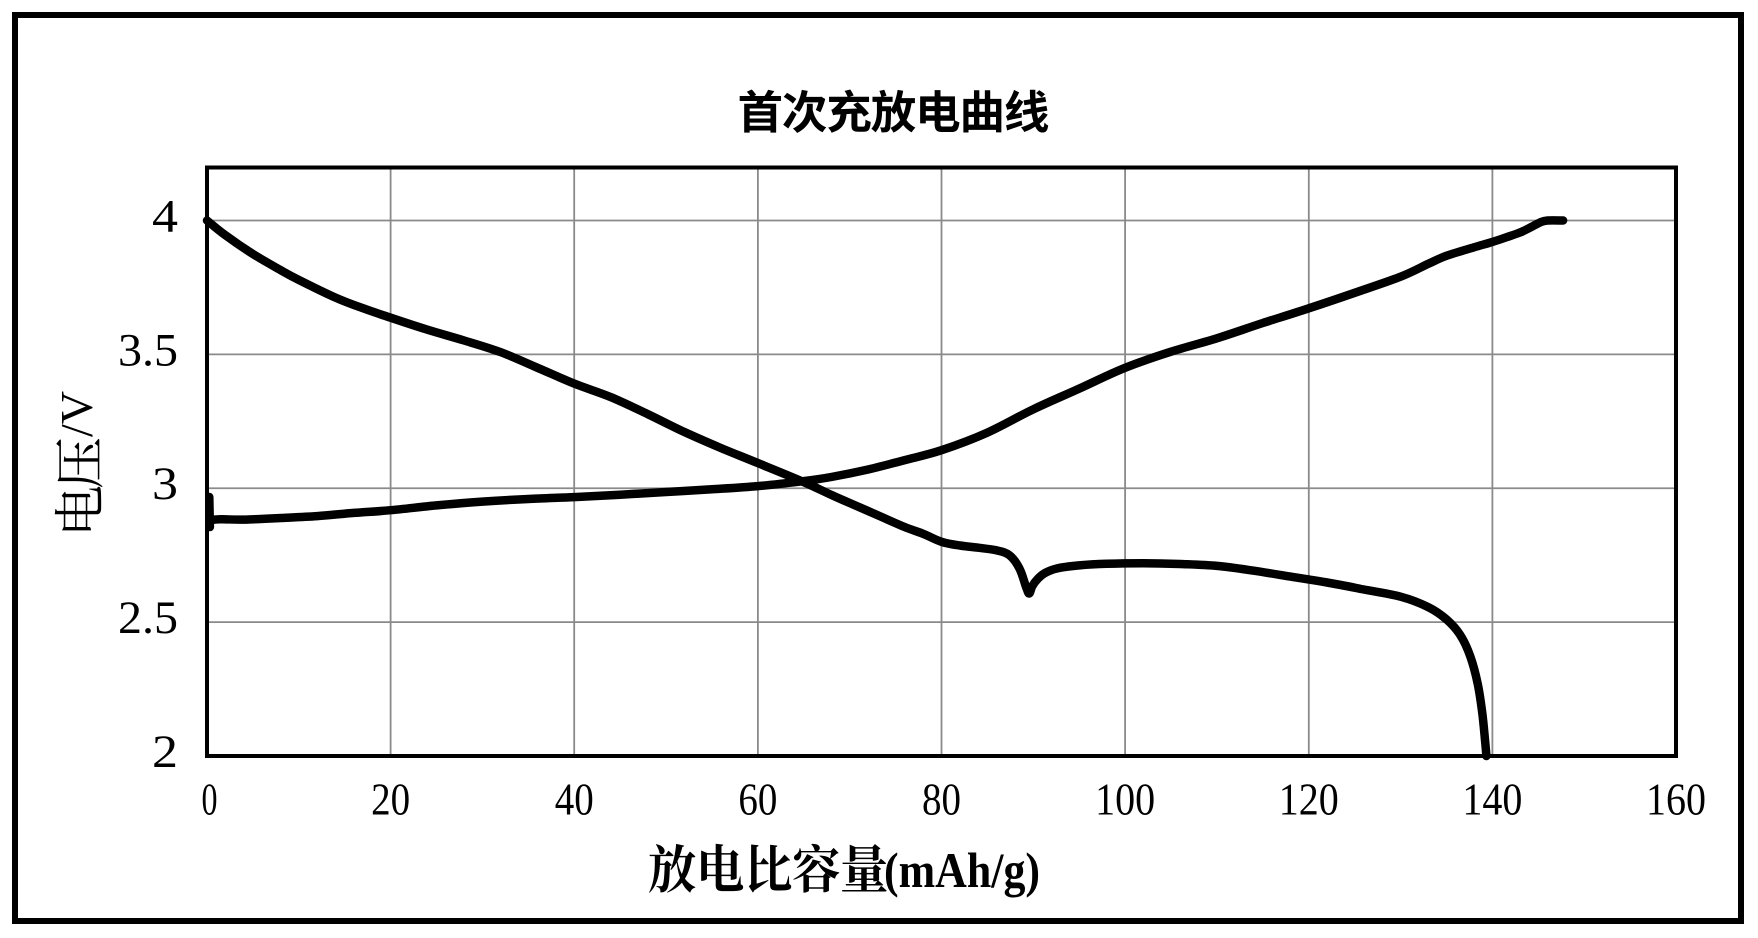 The image size is (1758, 938). I want to click on svg-text: 3.5, so click(148, 350).